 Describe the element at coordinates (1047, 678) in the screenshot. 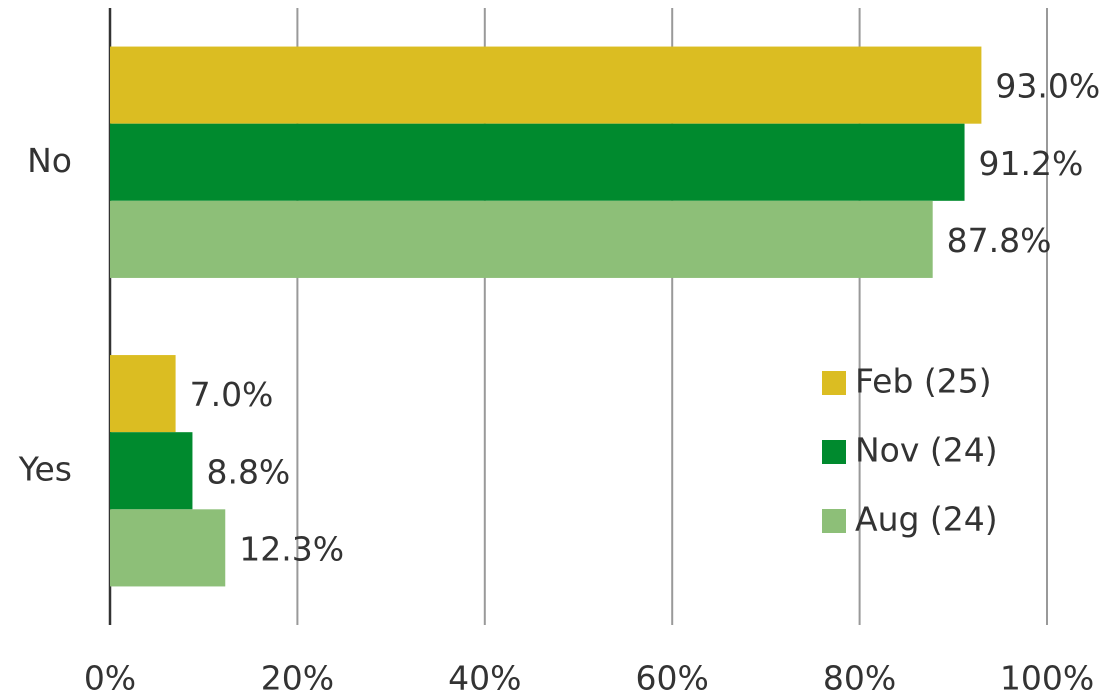

I see `x-tick-label: 100%` at that location.